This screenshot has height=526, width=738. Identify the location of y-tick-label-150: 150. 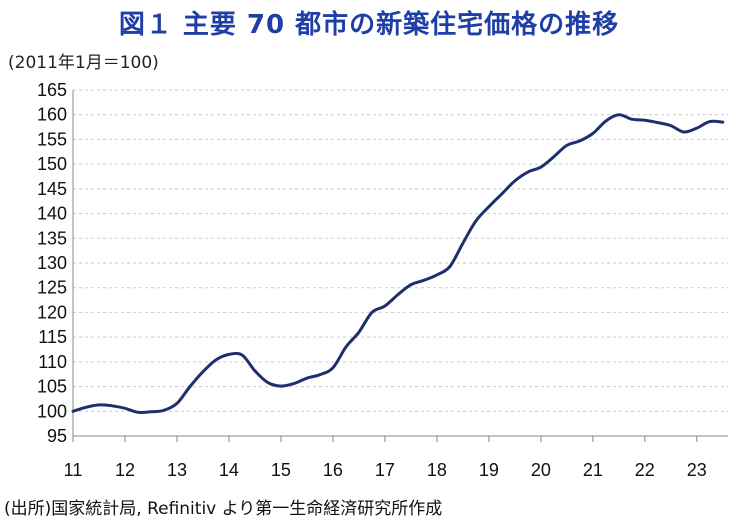
(52, 164).